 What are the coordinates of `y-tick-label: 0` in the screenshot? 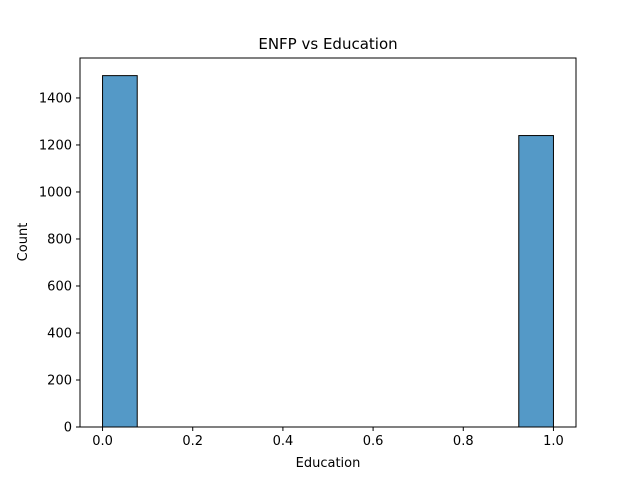 It's located at (68, 428).